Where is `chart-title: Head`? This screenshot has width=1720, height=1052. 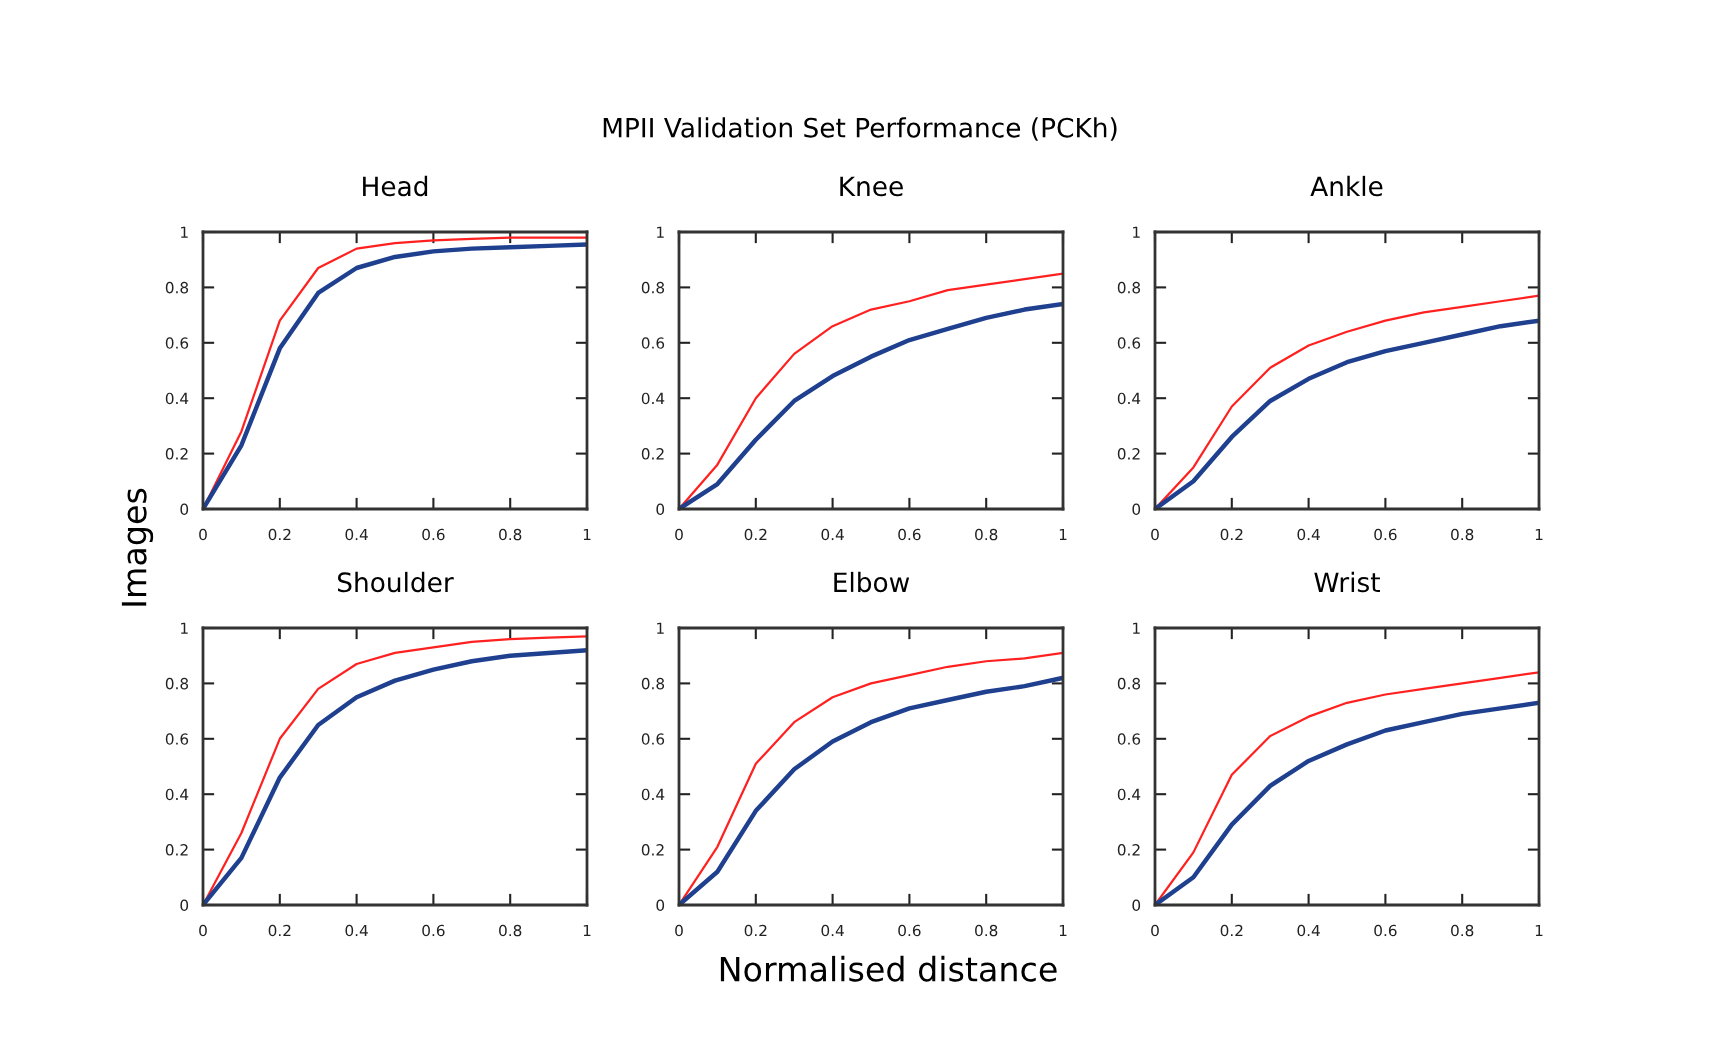
chart-title: Head is located at coordinates (395, 186).